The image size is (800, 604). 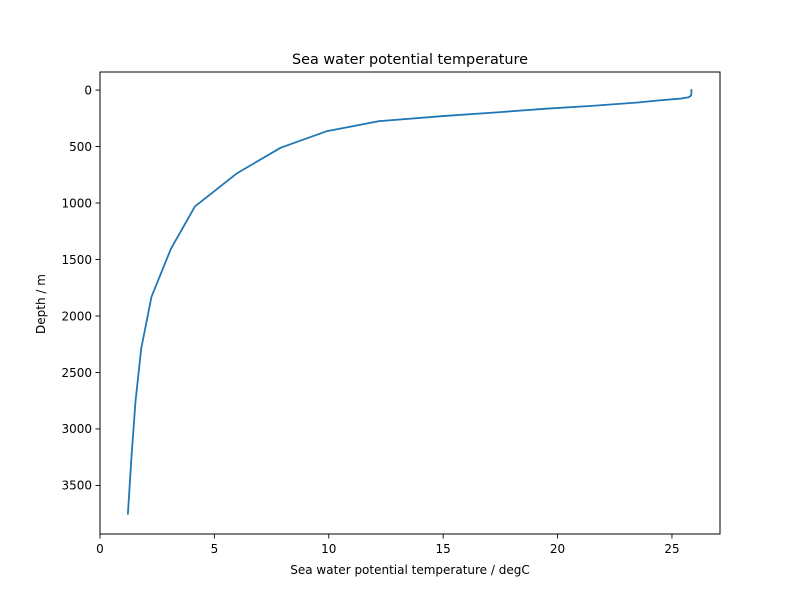 What do you see at coordinates (557, 549) in the screenshot?
I see `x-tick-label: 20` at bounding box center [557, 549].